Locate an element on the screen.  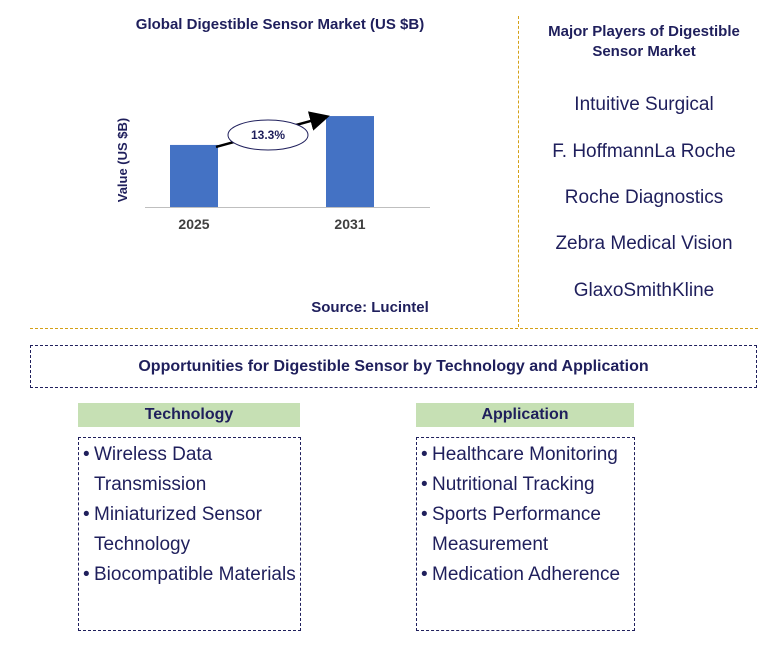
player-item: Zebra Medical Vision is located at coordinates (644, 243).